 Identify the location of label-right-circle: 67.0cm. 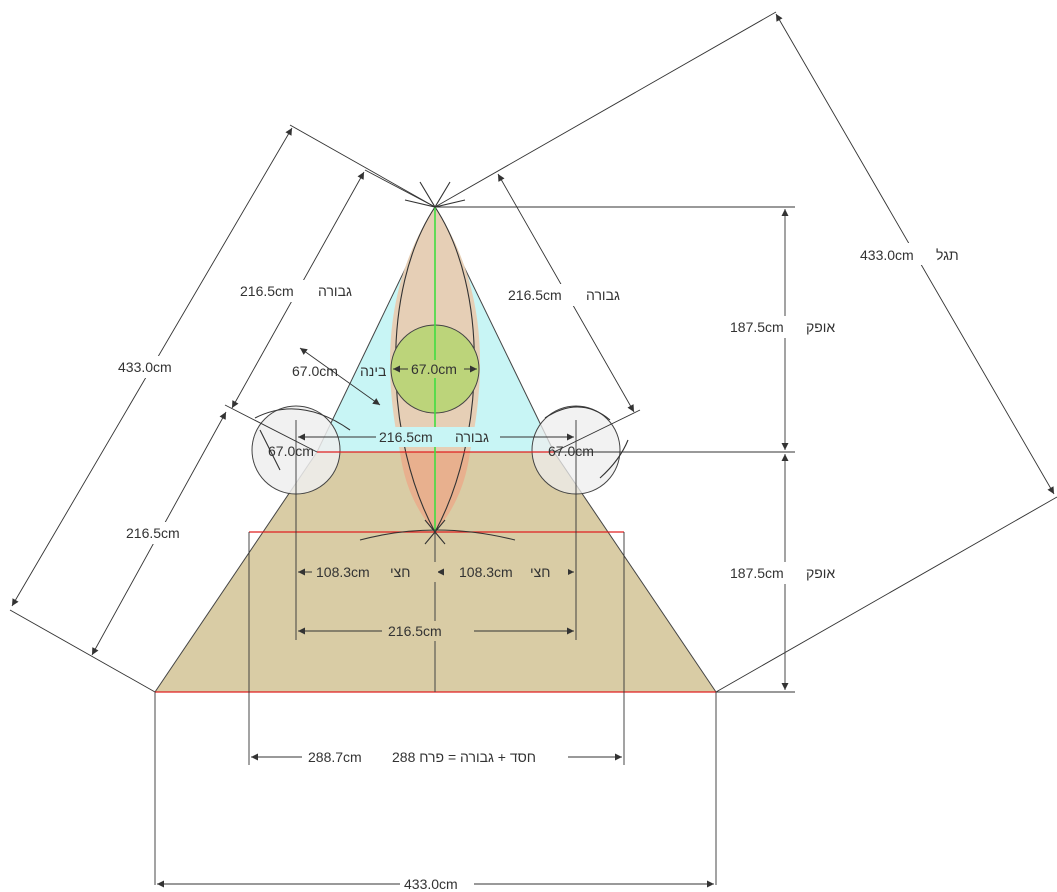
(571, 451).